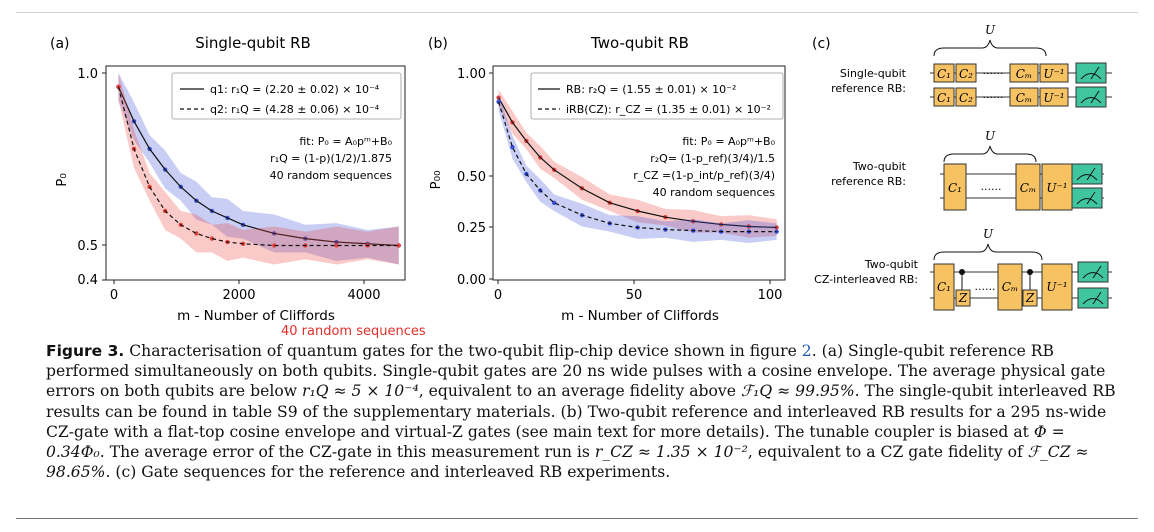 This screenshot has height=532, width=1154. I want to click on panel-a-ann-2: 40 random sequences, so click(331, 175).